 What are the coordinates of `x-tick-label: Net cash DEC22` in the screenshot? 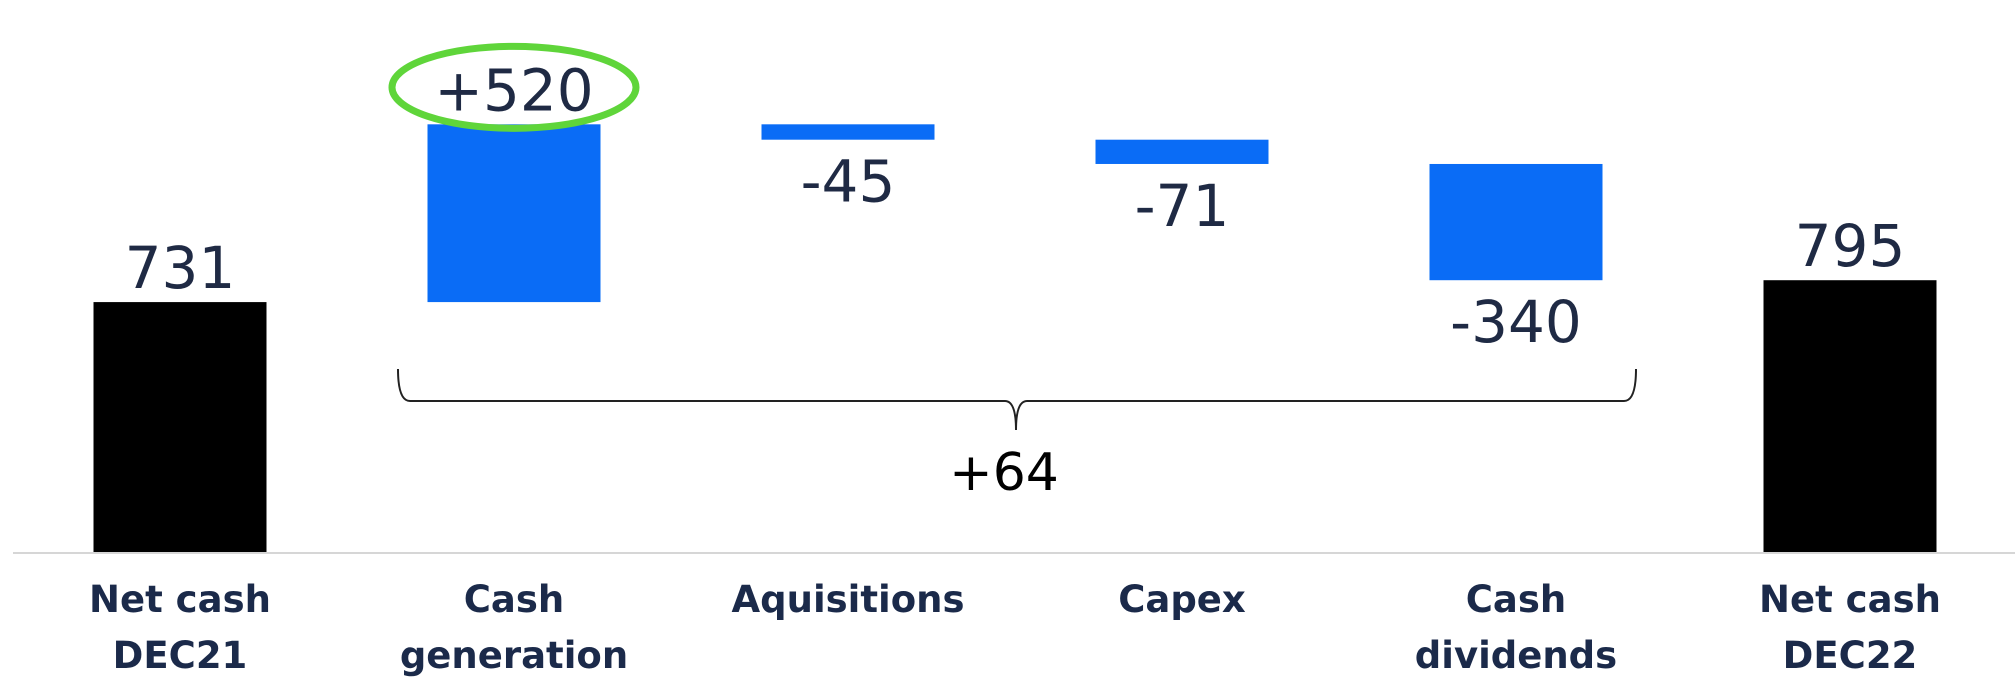 It's located at (1850, 627).